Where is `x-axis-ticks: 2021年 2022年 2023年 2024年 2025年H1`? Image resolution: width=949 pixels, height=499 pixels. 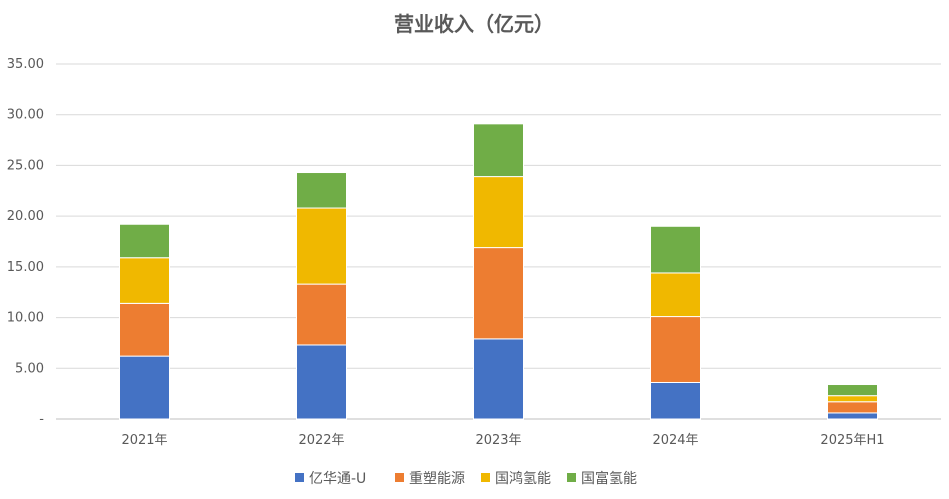
x-axis-ticks: 2021年 2022年 2023年 2024年 2025年H1 is located at coordinates (502, 440).